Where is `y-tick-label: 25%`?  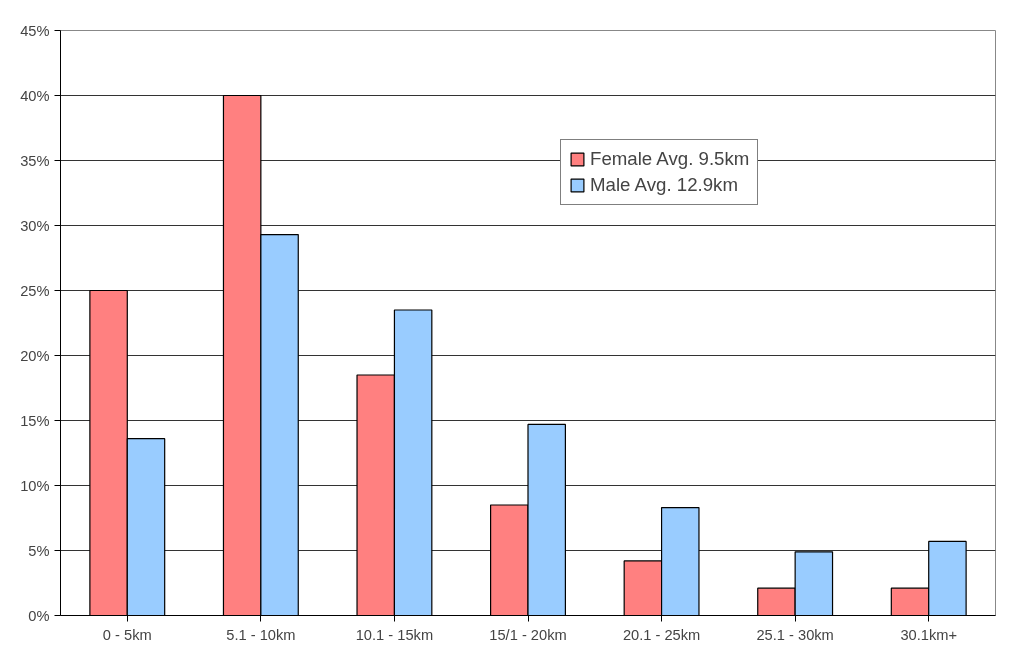
y-tick-label: 25% is located at coordinates (35, 290).